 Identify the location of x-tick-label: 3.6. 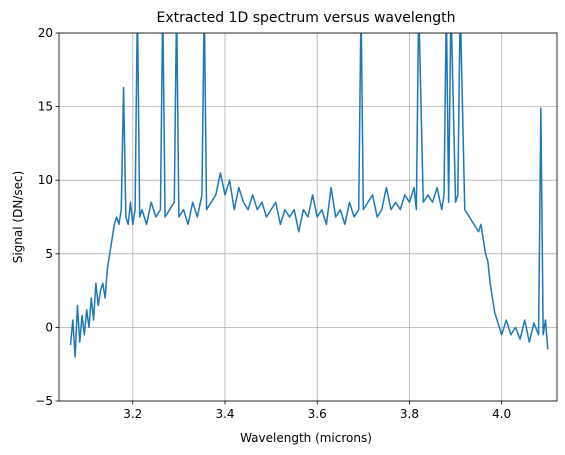
(317, 414).